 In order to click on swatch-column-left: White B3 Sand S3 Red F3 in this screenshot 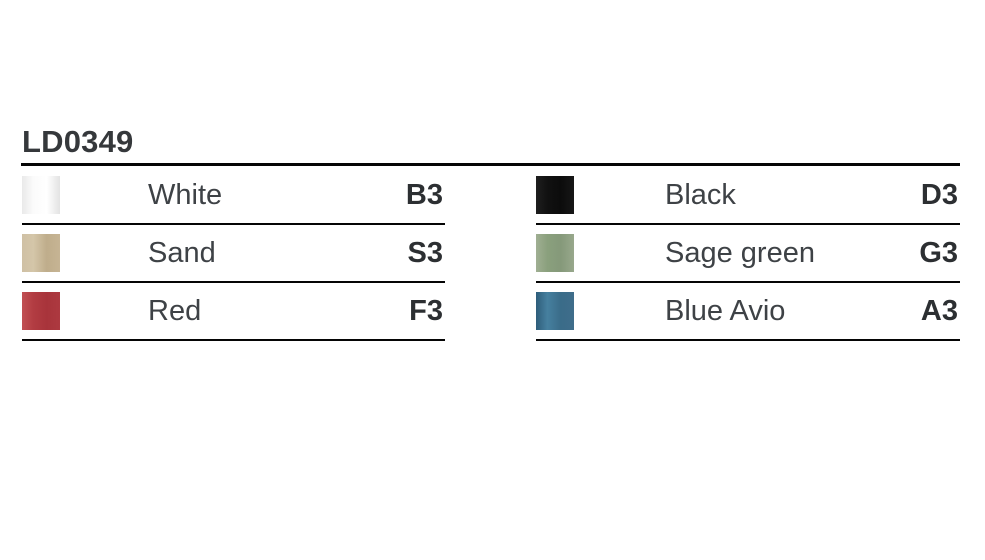, I will do `click(233, 254)`.